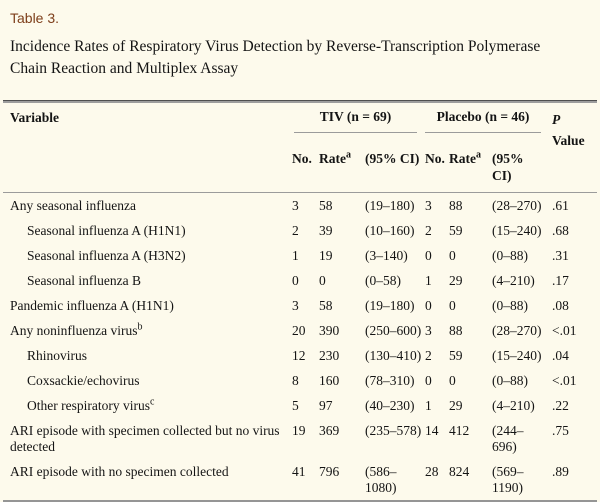 The image size is (600, 502). What do you see at coordinates (560, 280) in the screenshot?
I see `p-value-cell: .17` at bounding box center [560, 280].